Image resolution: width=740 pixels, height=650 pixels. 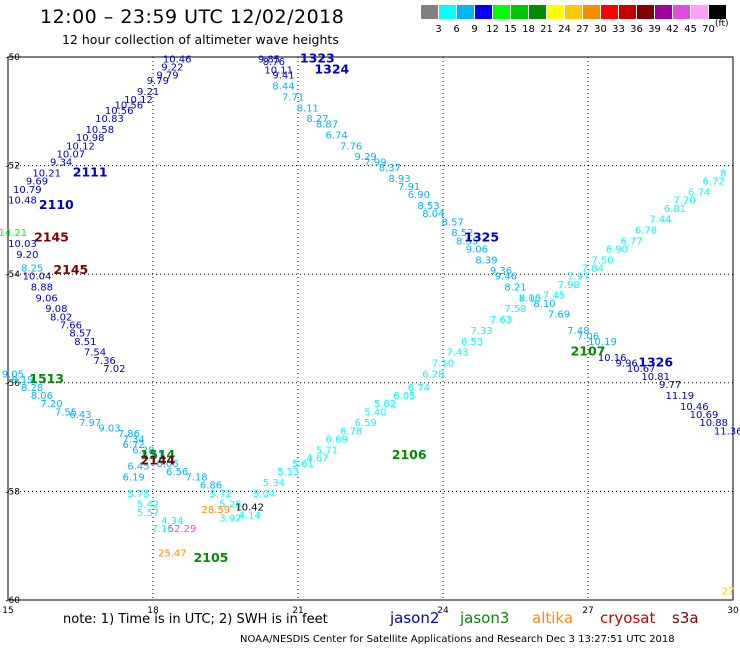 What do you see at coordinates (646, 230) in the screenshot?
I see `swh-value: 6.78` at bounding box center [646, 230].